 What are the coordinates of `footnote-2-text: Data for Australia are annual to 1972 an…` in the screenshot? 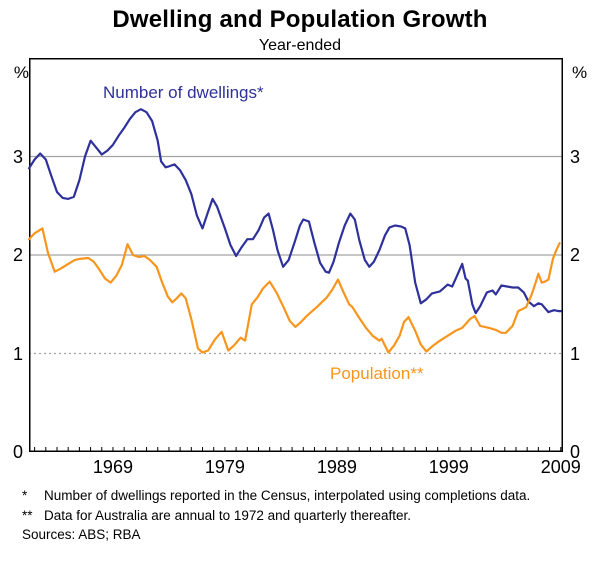 It's located at (227, 515).